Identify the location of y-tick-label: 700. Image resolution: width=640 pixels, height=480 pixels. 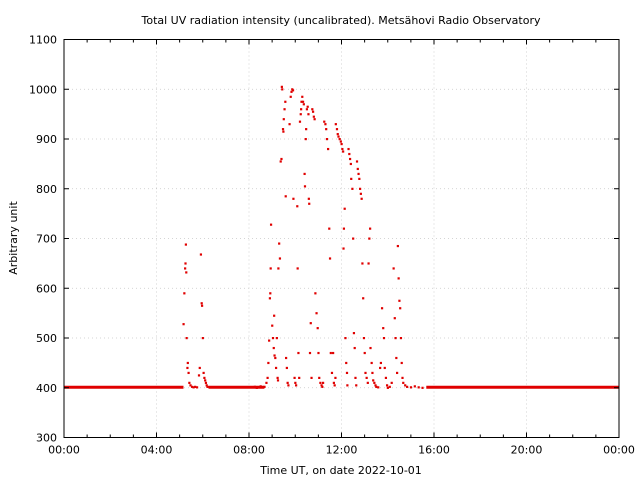
(46, 239).